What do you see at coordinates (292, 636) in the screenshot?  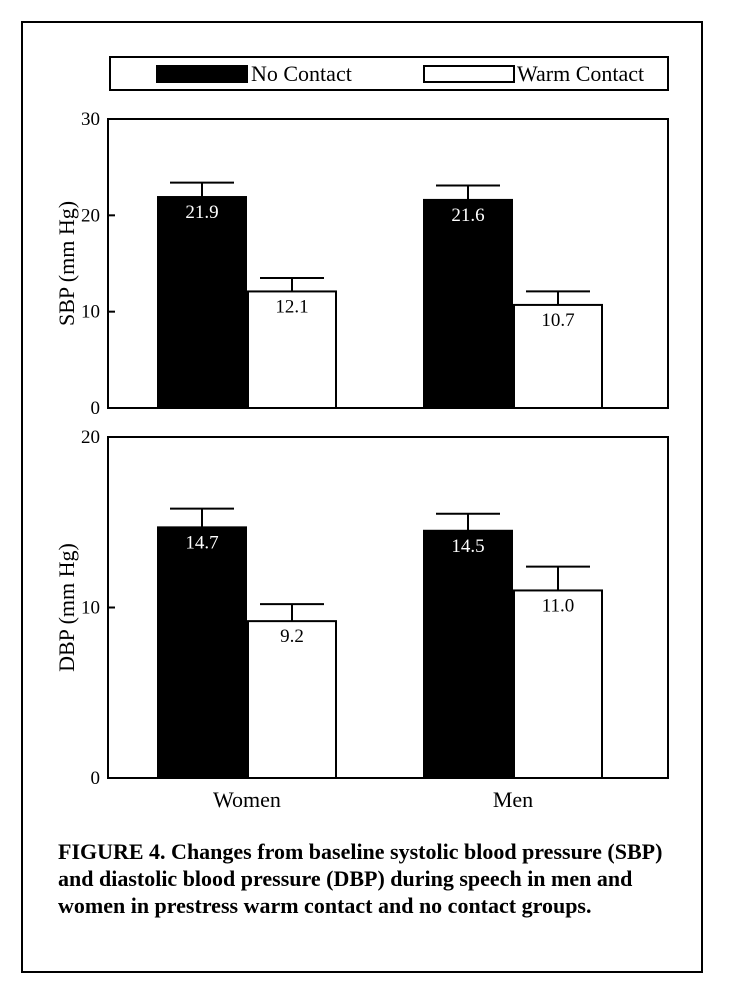 I see `dbp-value-label-women-warm-contact: 9.2` at bounding box center [292, 636].